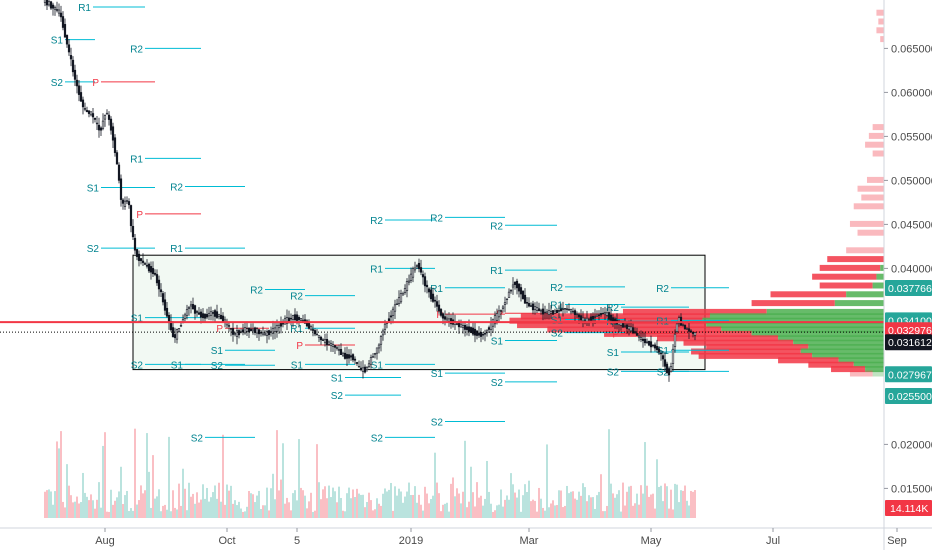  I want to click on price-tag-label: 0.027967, so click(910, 375).